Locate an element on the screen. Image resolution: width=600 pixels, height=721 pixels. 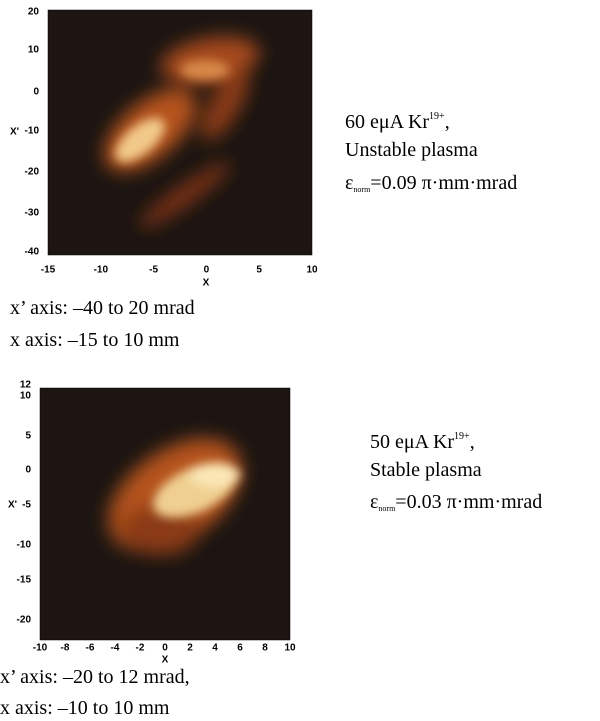
x-tick-label: -6 is located at coordinates (90, 648).